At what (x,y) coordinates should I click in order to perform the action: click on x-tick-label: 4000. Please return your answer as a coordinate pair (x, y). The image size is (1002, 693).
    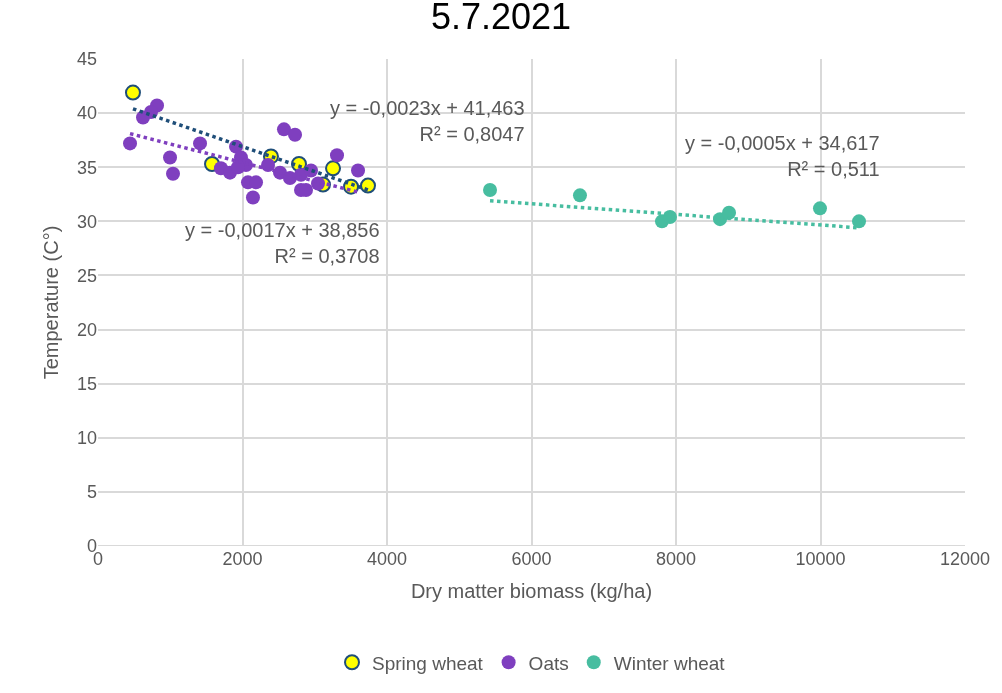
    Looking at the image, I should click on (387, 559).